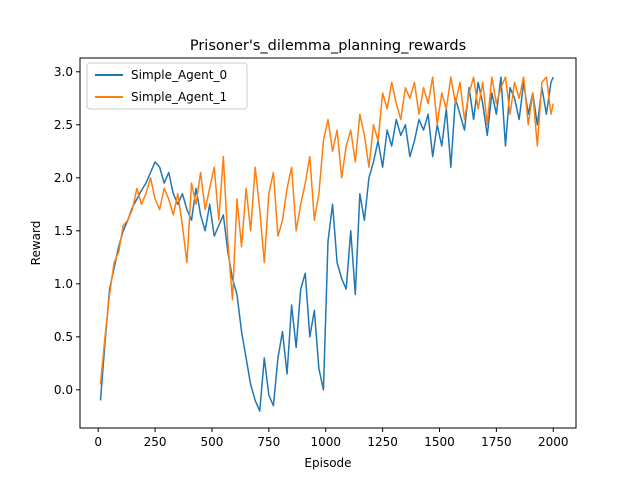 Image resolution: width=640 pixels, height=480 pixels. I want to click on x-tick-label: 0, so click(98, 442).